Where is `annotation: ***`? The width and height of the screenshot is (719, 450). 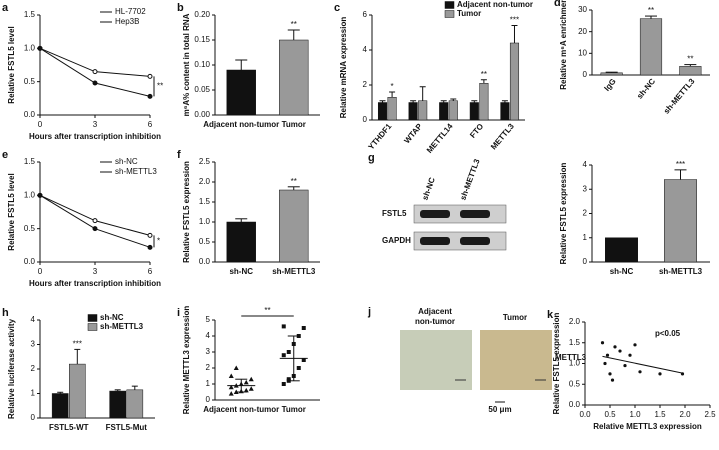
annotation: *** is located at coordinates (514, 20).